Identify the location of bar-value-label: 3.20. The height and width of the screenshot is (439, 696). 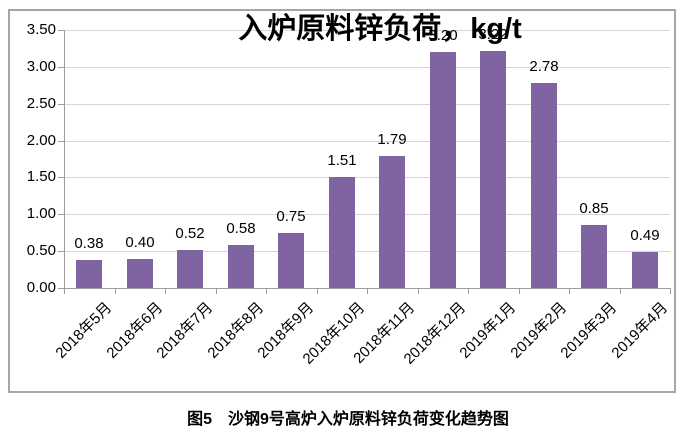
(443, 35).